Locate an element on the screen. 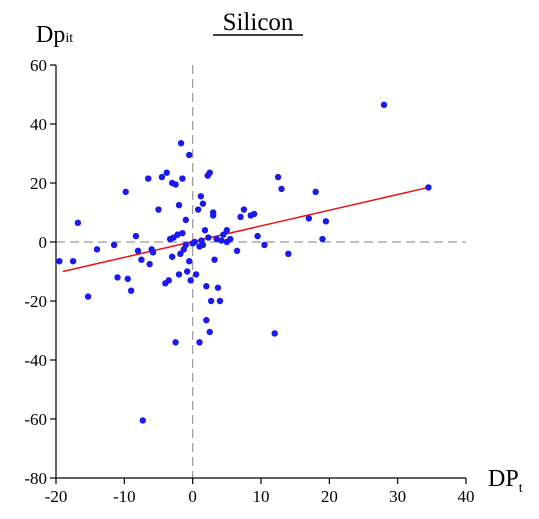 Image resolution: width=539 pixels, height=519 pixels. y-axis-title-main: Dp is located at coordinates (50, 35).